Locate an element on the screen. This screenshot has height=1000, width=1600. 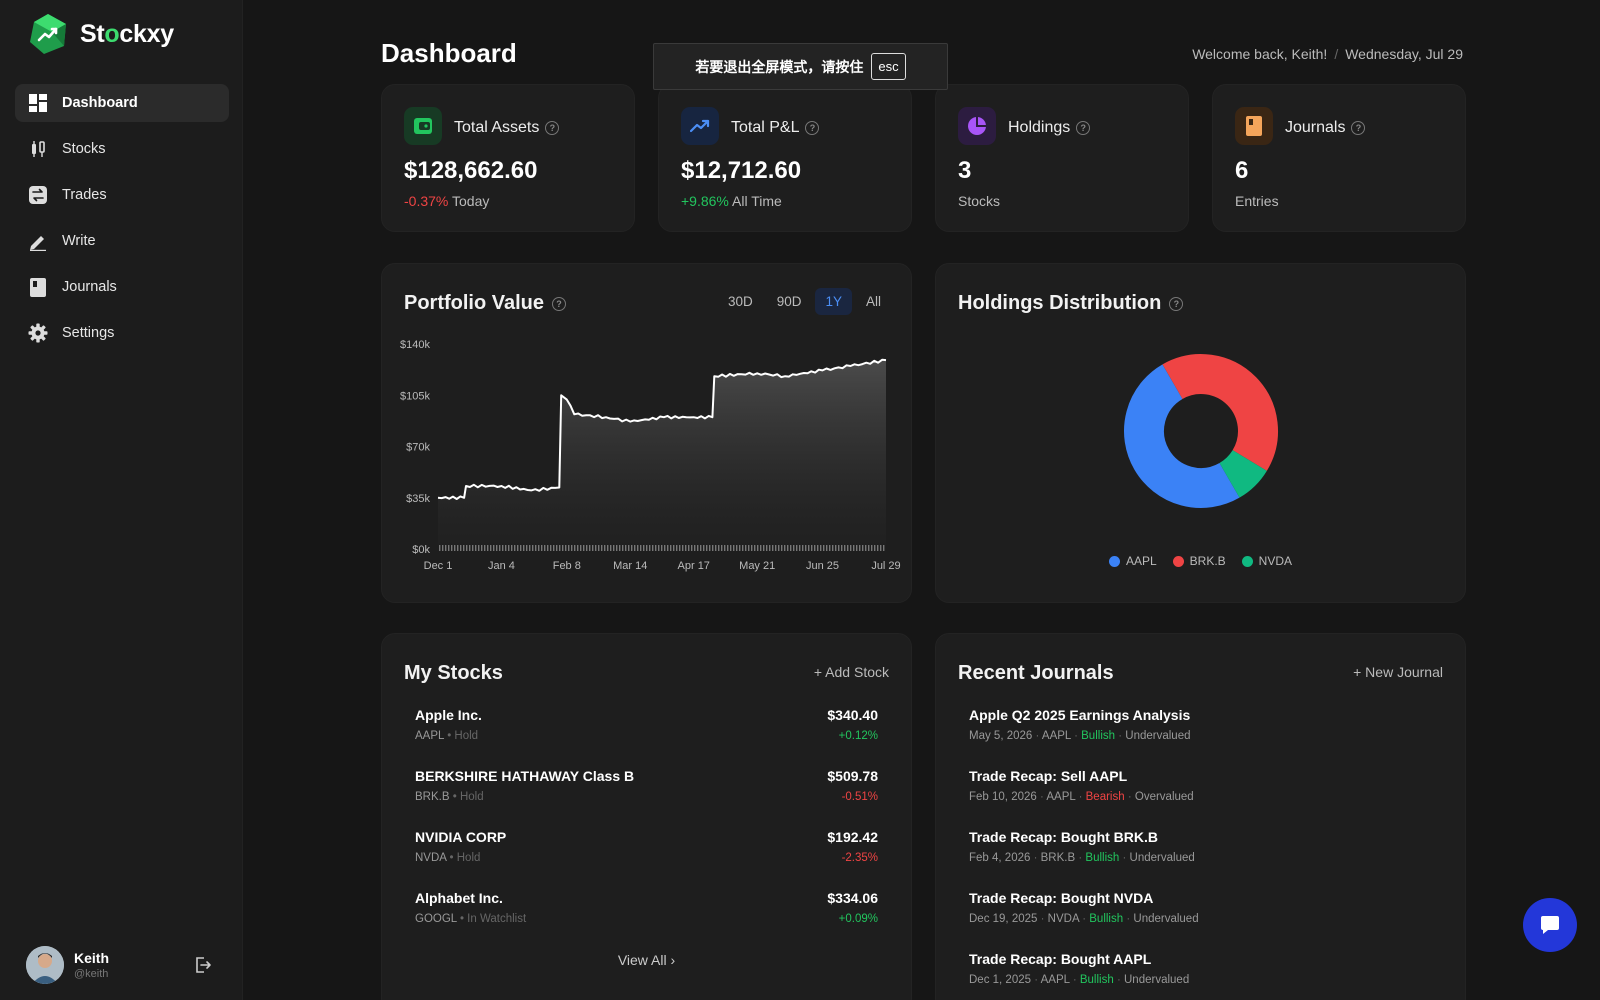
stat-label: Total P&L is located at coordinates (765, 127).